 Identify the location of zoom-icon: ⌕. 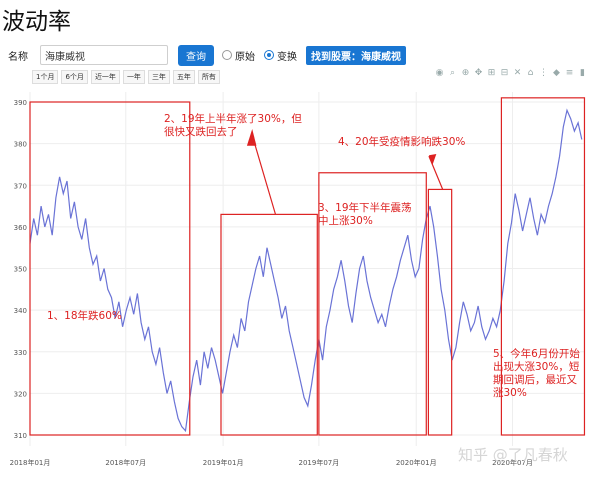
(452, 73).